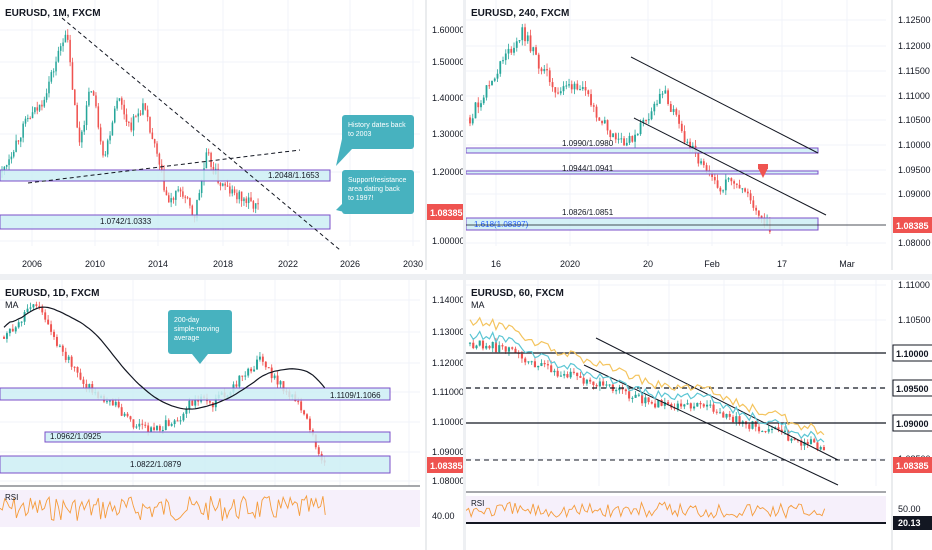 This screenshot has height=550, width=932. I want to click on y-tick-label: 1.08000, so click(448, 481).